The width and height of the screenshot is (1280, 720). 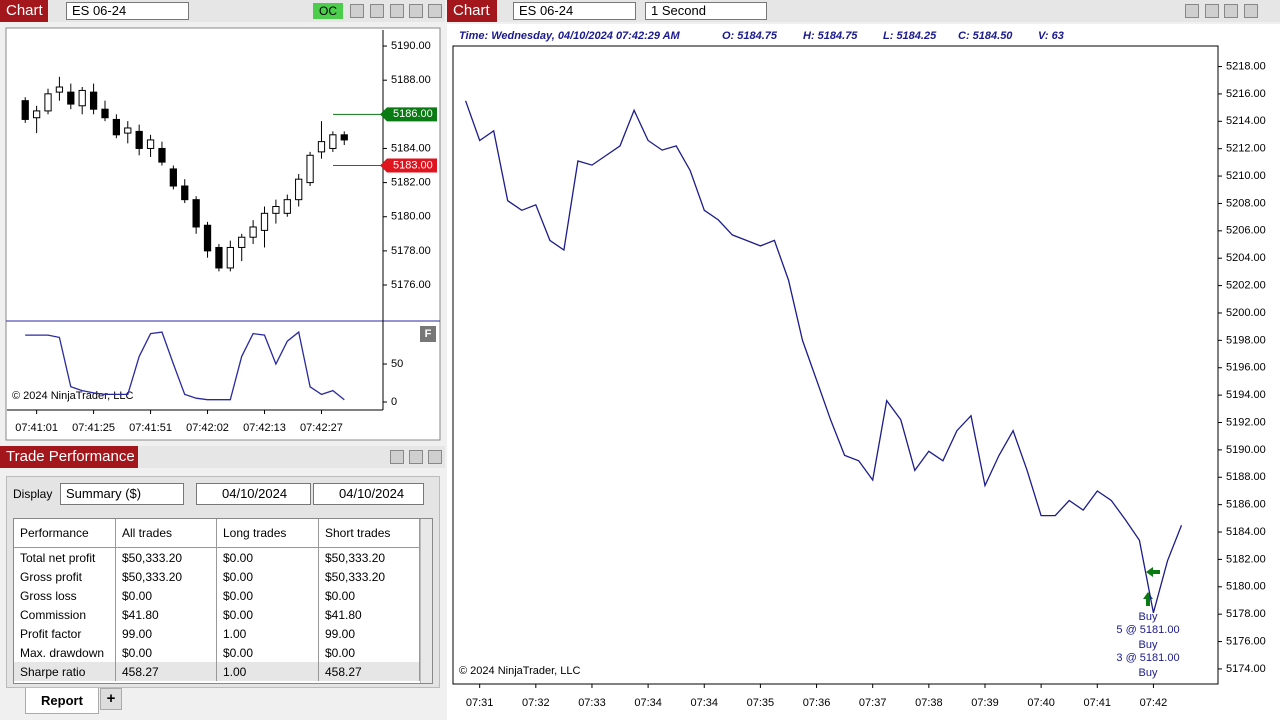 What do you see at coordinates (408, 165) in the screenshot?
I see `price-marker` at bounding box center [408, 165].